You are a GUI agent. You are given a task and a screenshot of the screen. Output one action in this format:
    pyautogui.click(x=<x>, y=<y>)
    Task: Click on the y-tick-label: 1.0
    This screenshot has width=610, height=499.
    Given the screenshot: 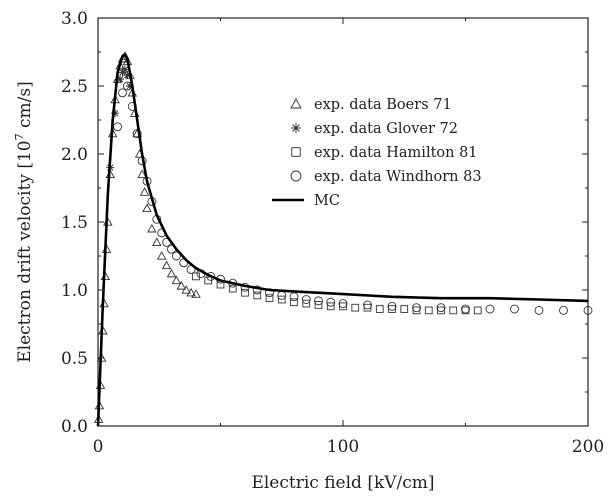 What is the action you would take?
    pyautogui.click(x=74, y=291)
    